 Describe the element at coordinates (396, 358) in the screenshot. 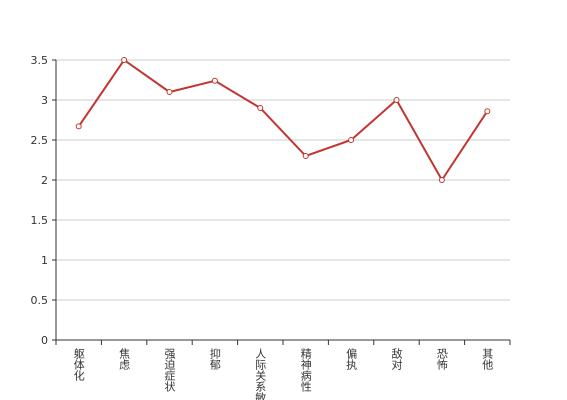

I see `x-tick-label: 敌对` at that location.